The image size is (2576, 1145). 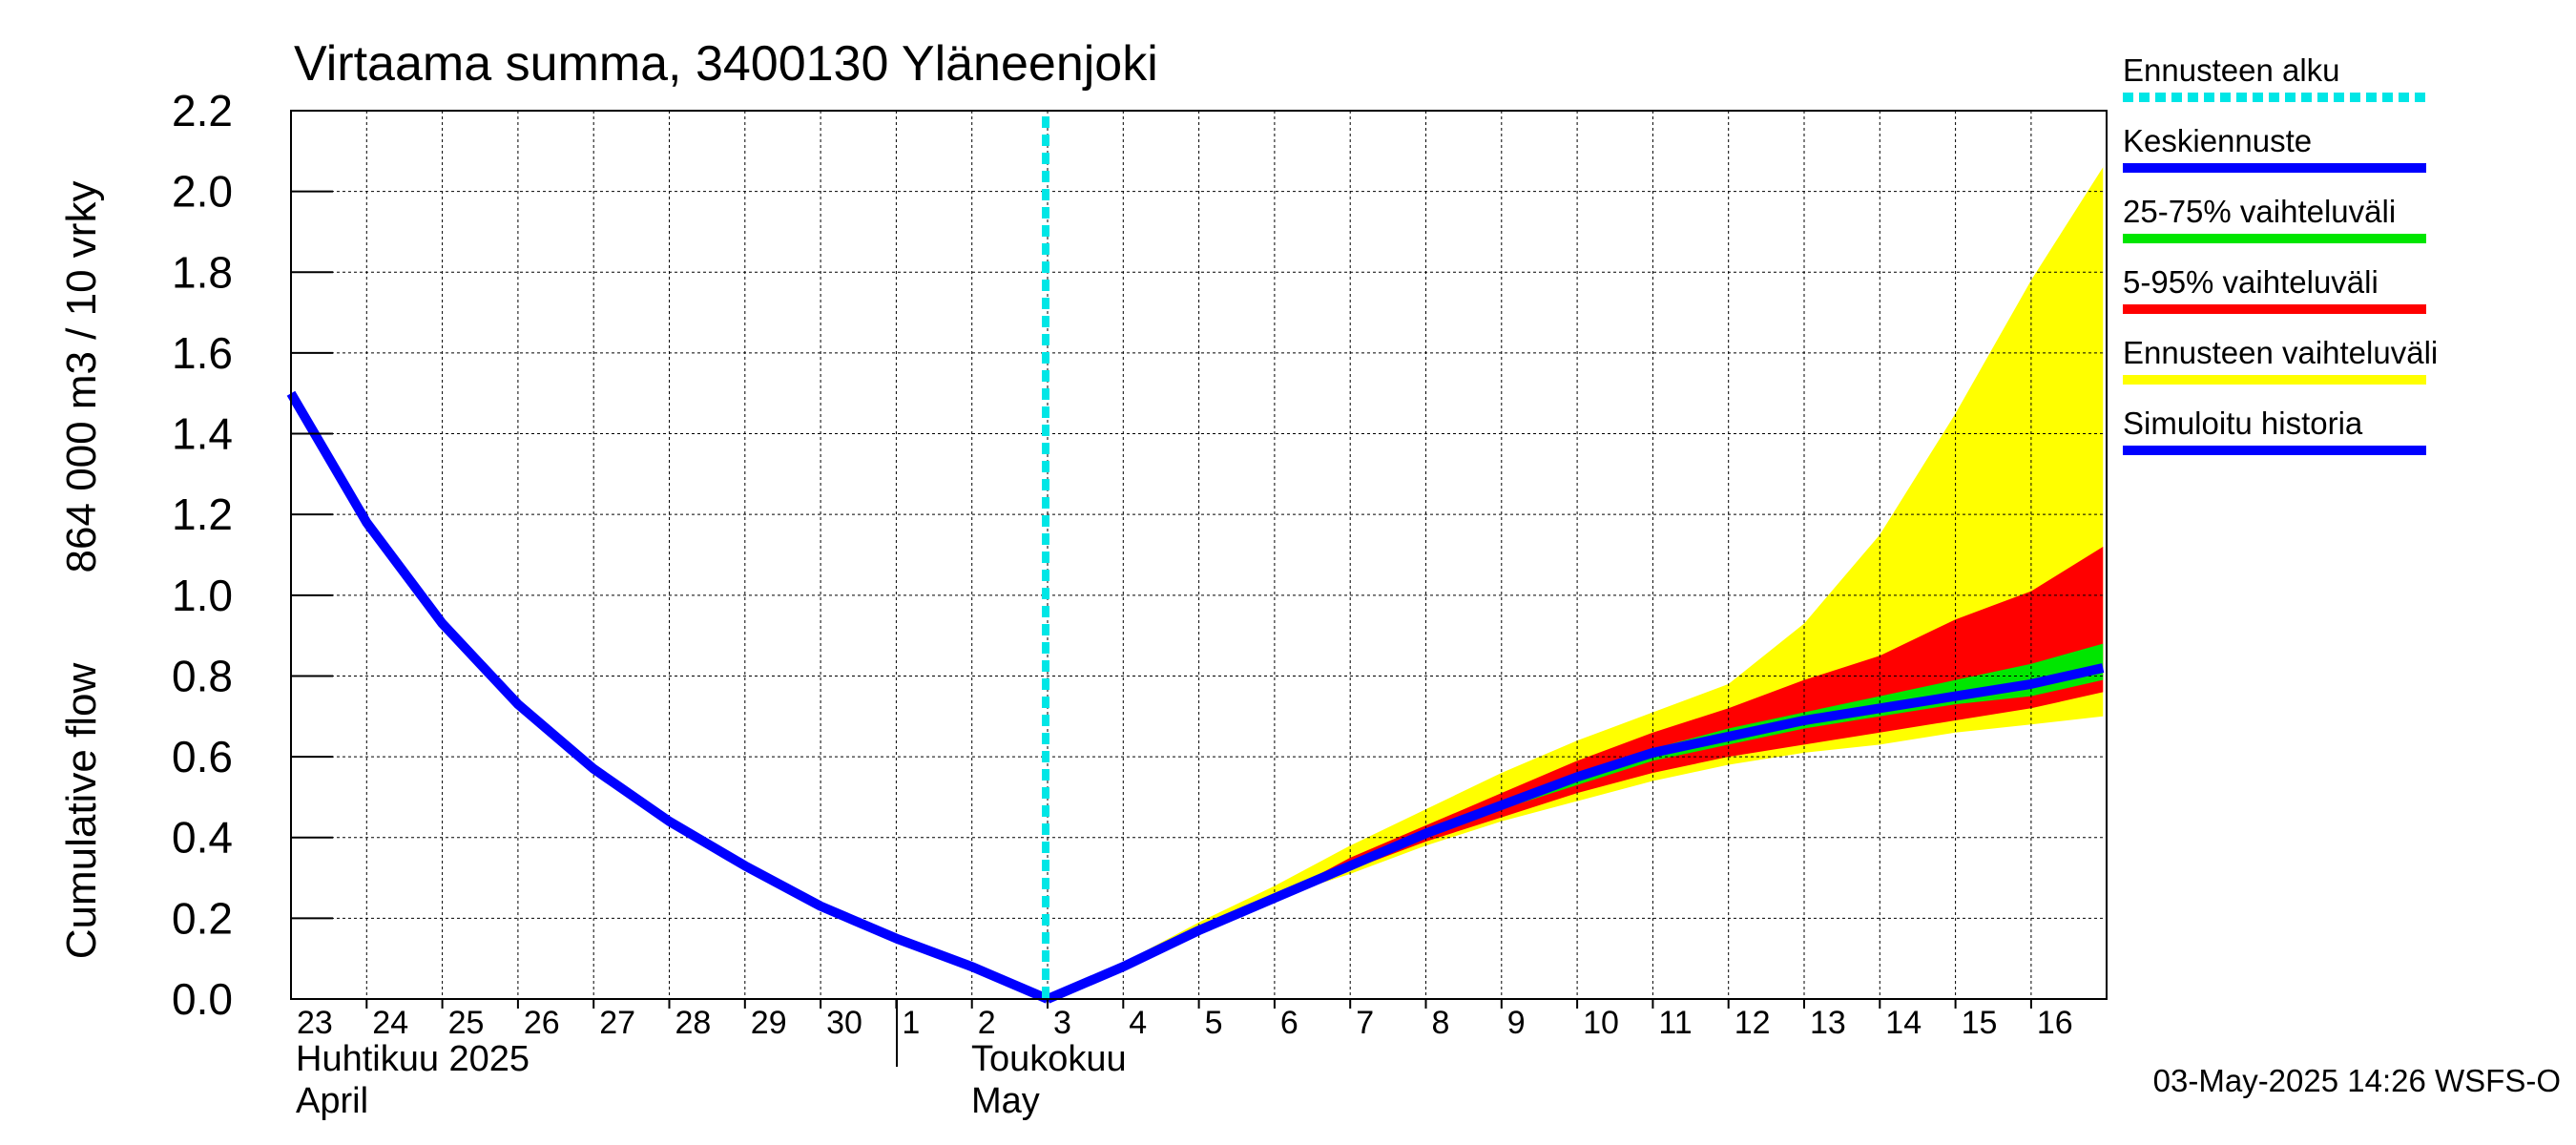 What do you see at coordinates (987, 1023) in the screenshot?
I see `x-tick-label: 2` at bounding box center [987, 1023].